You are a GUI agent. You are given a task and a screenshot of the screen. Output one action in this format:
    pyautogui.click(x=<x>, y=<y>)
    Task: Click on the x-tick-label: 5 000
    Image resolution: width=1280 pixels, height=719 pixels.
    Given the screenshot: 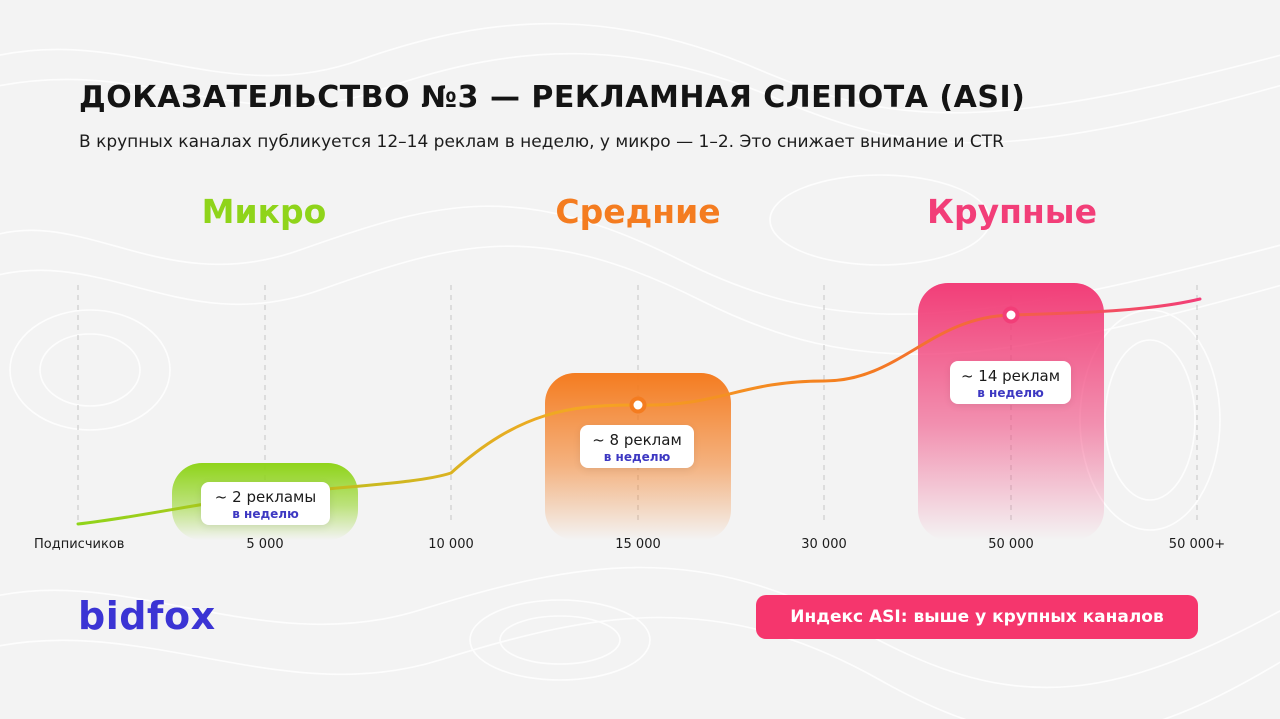 What is the action you would take?
    pyautogui.click(x=265, y=544)
    